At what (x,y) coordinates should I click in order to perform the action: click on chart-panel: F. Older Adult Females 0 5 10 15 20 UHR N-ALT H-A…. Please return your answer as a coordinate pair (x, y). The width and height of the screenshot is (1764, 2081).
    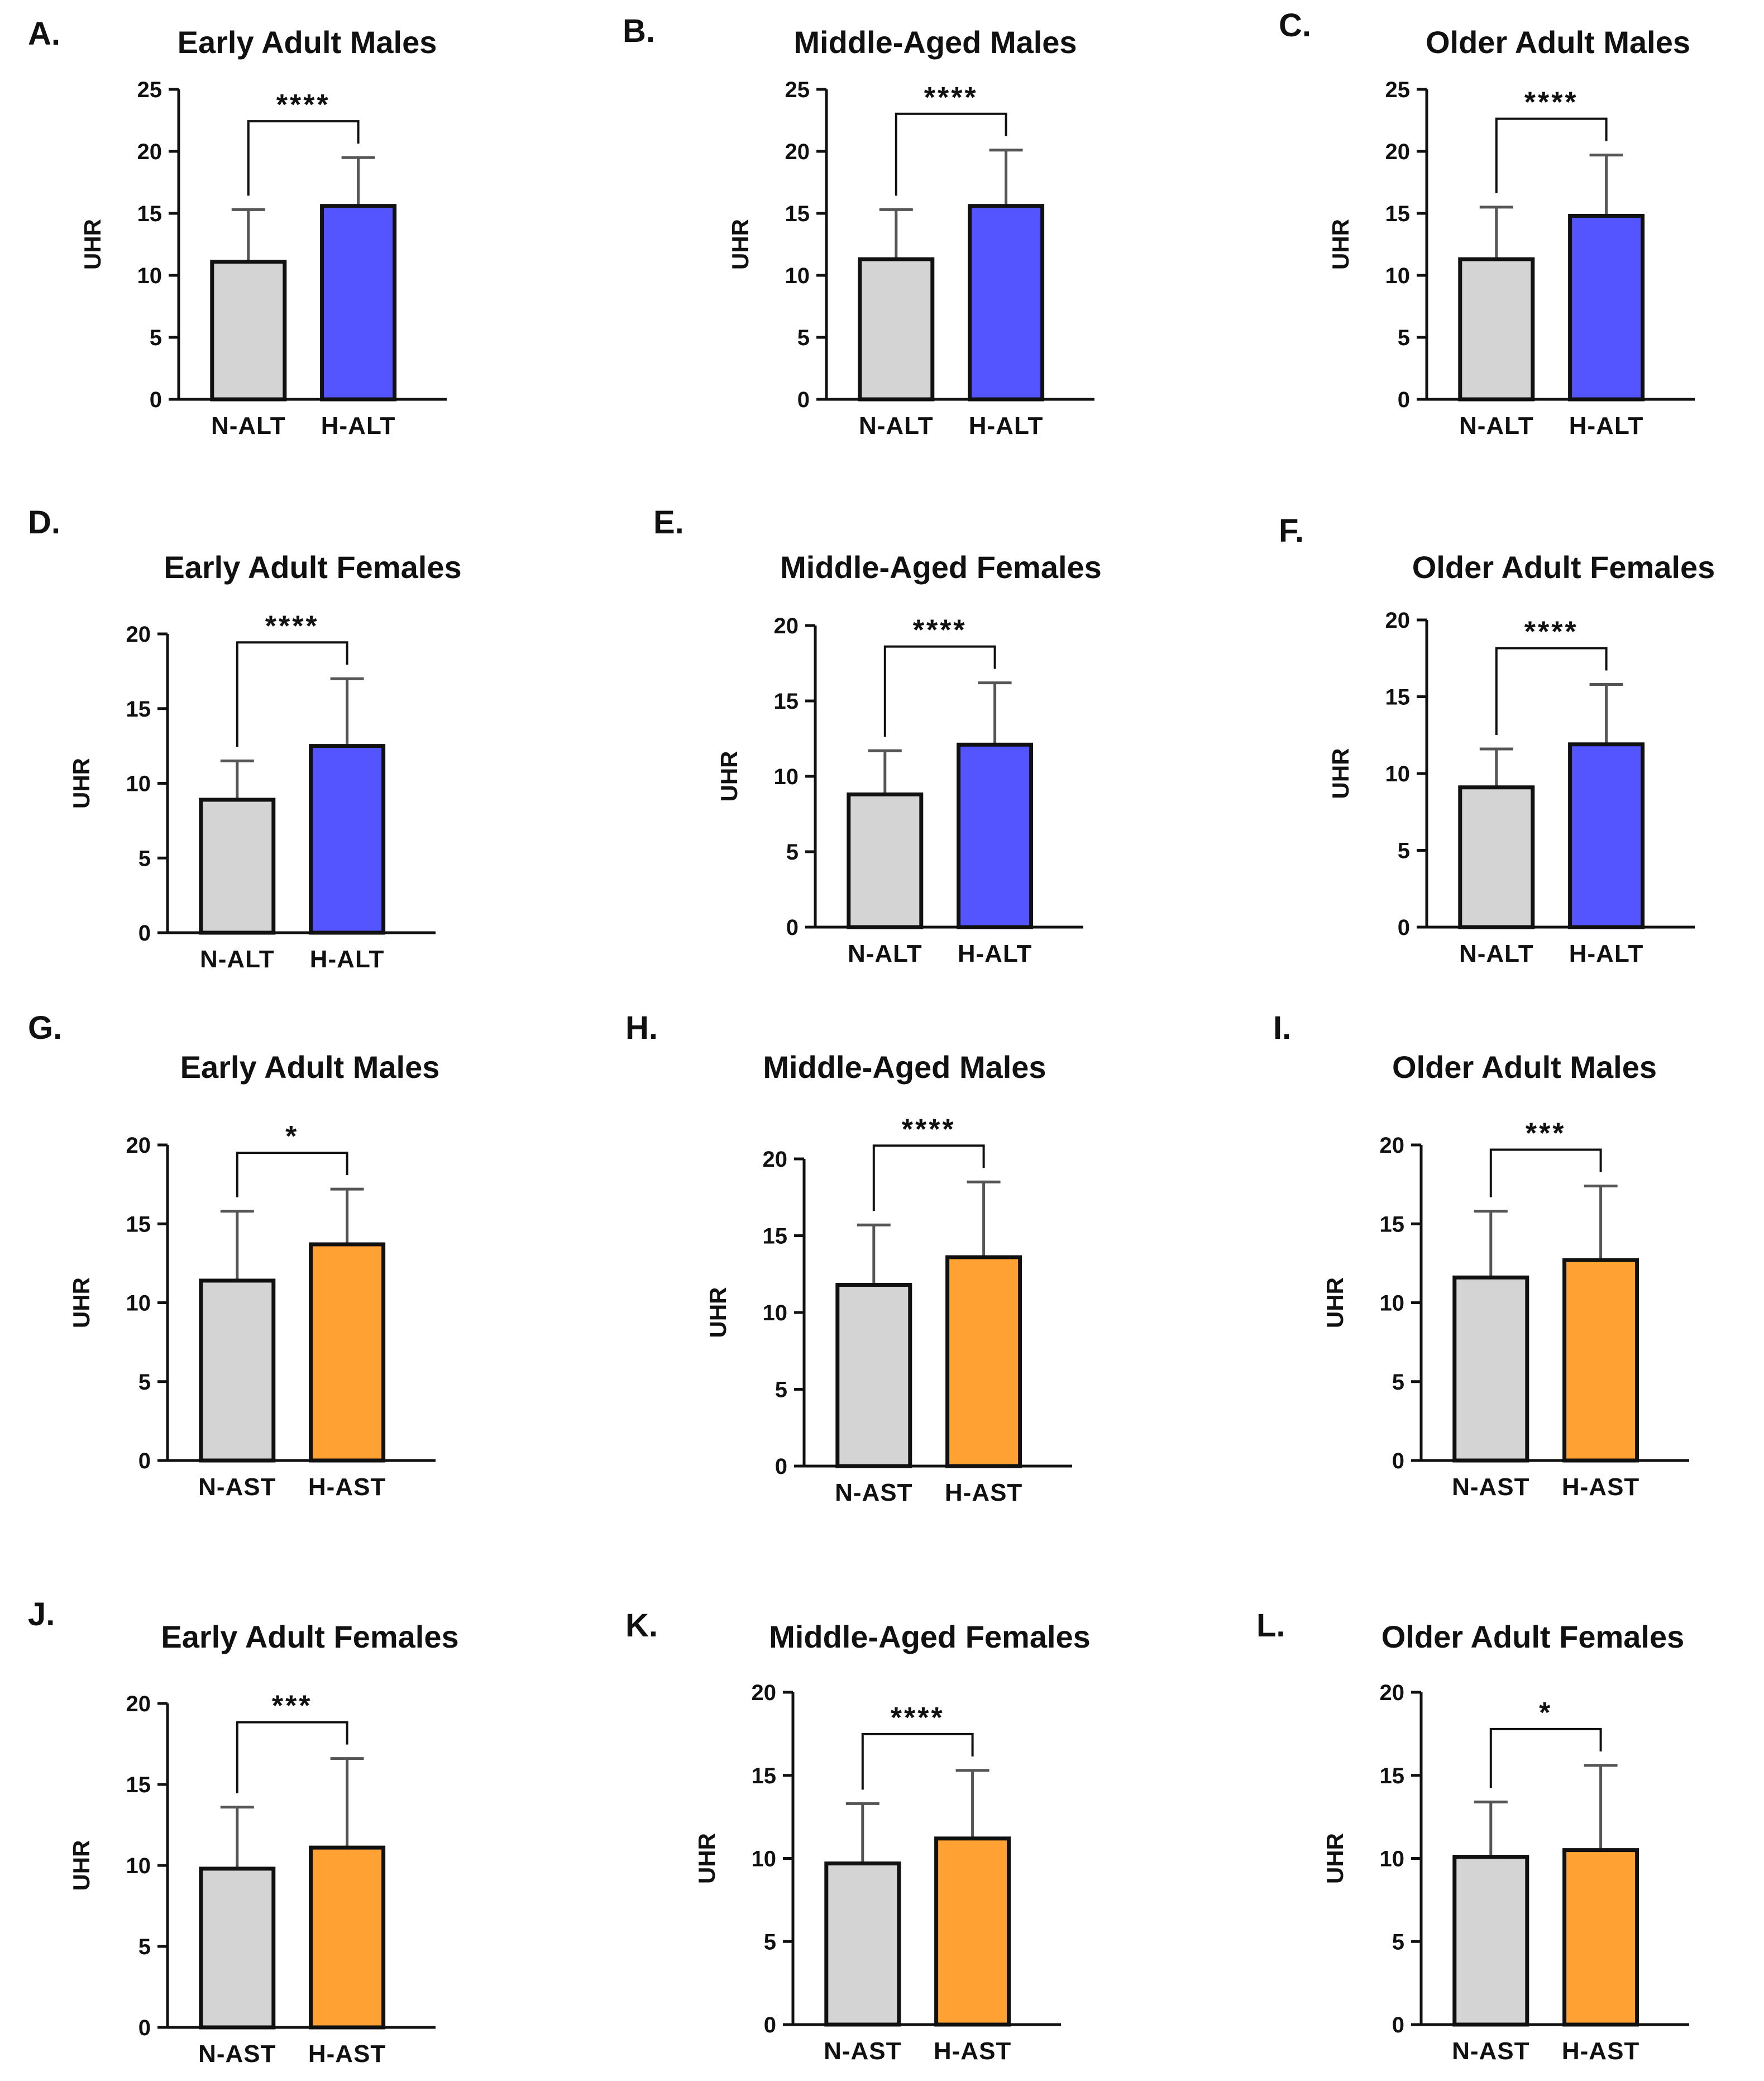
    Looking at the image, I should click on (1497, 740).